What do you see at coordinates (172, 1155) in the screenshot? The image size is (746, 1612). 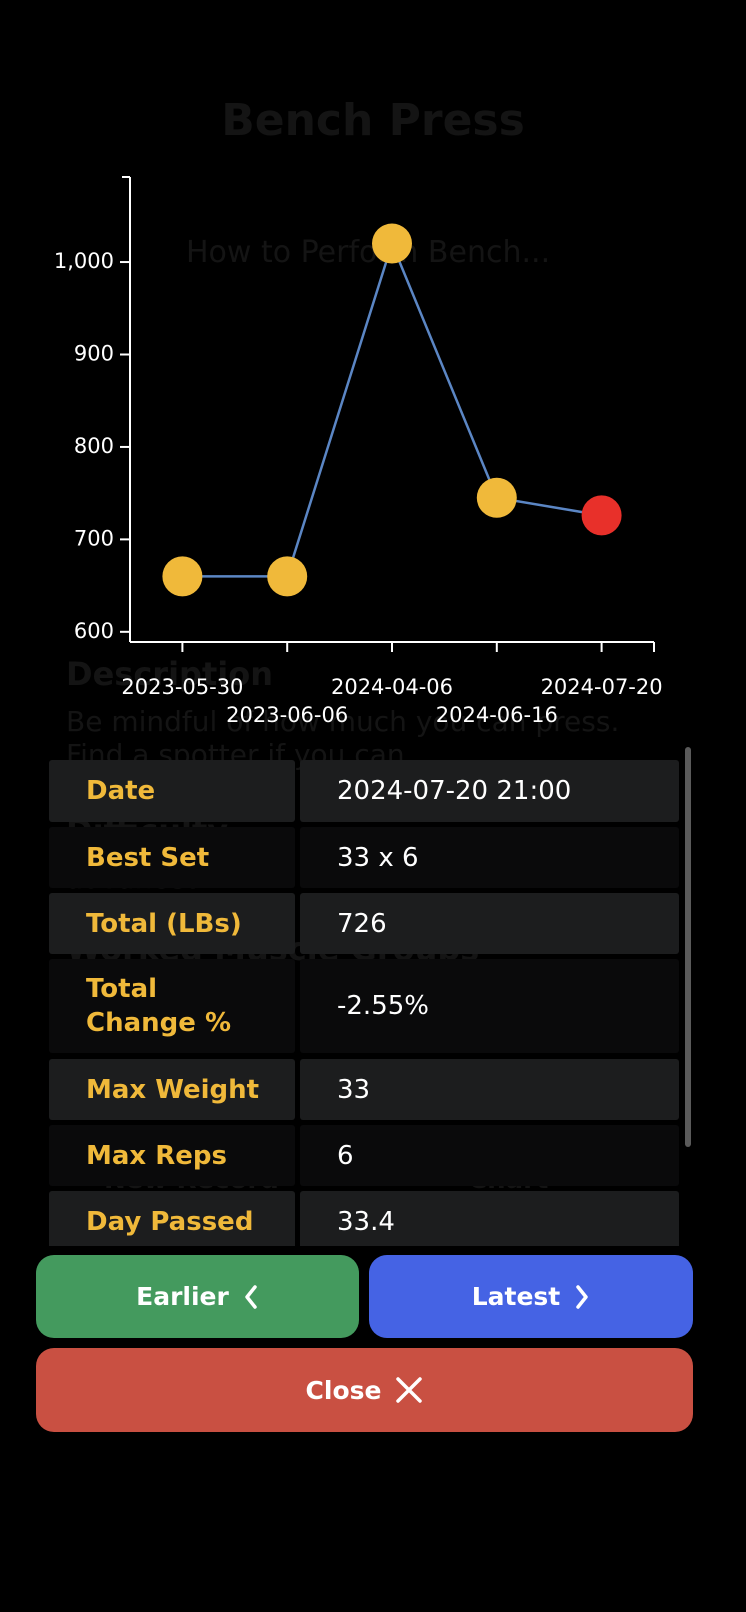 I see `cell-label: Max Reps` at bounding box center [172, 1155].